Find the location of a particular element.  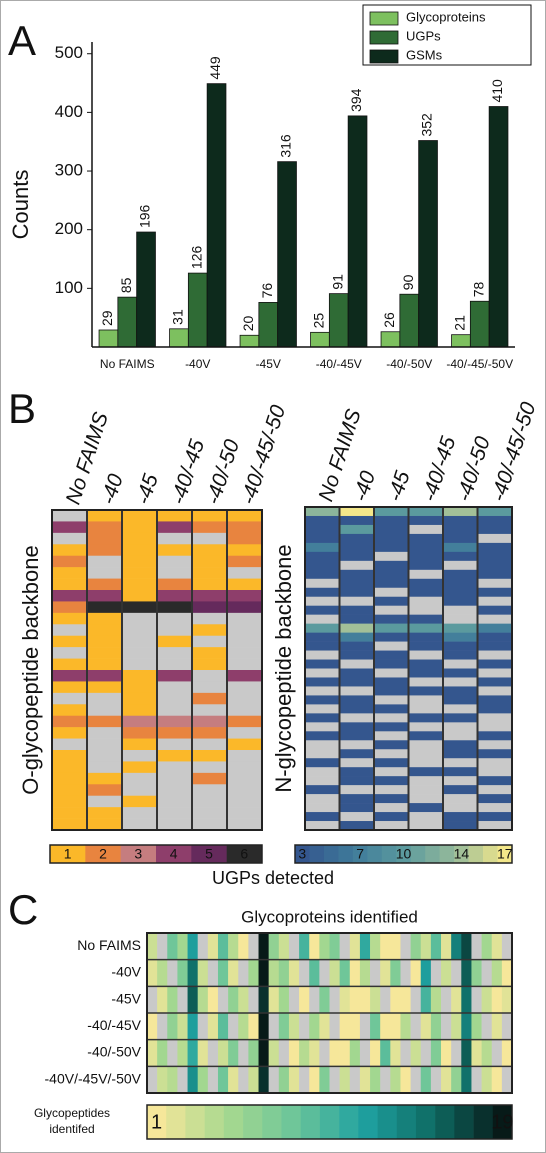

y-axis-label: N-glycopeptide backbone is located at coordinates (283, 668).